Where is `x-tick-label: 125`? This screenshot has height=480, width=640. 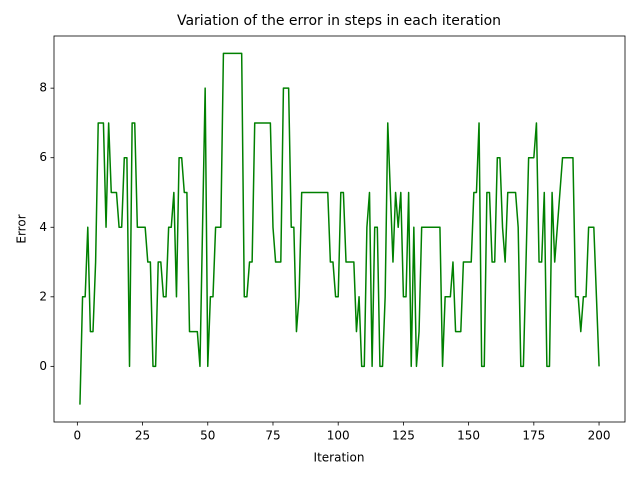
x-tick-label: 125 is located at coordinates (403, 436).